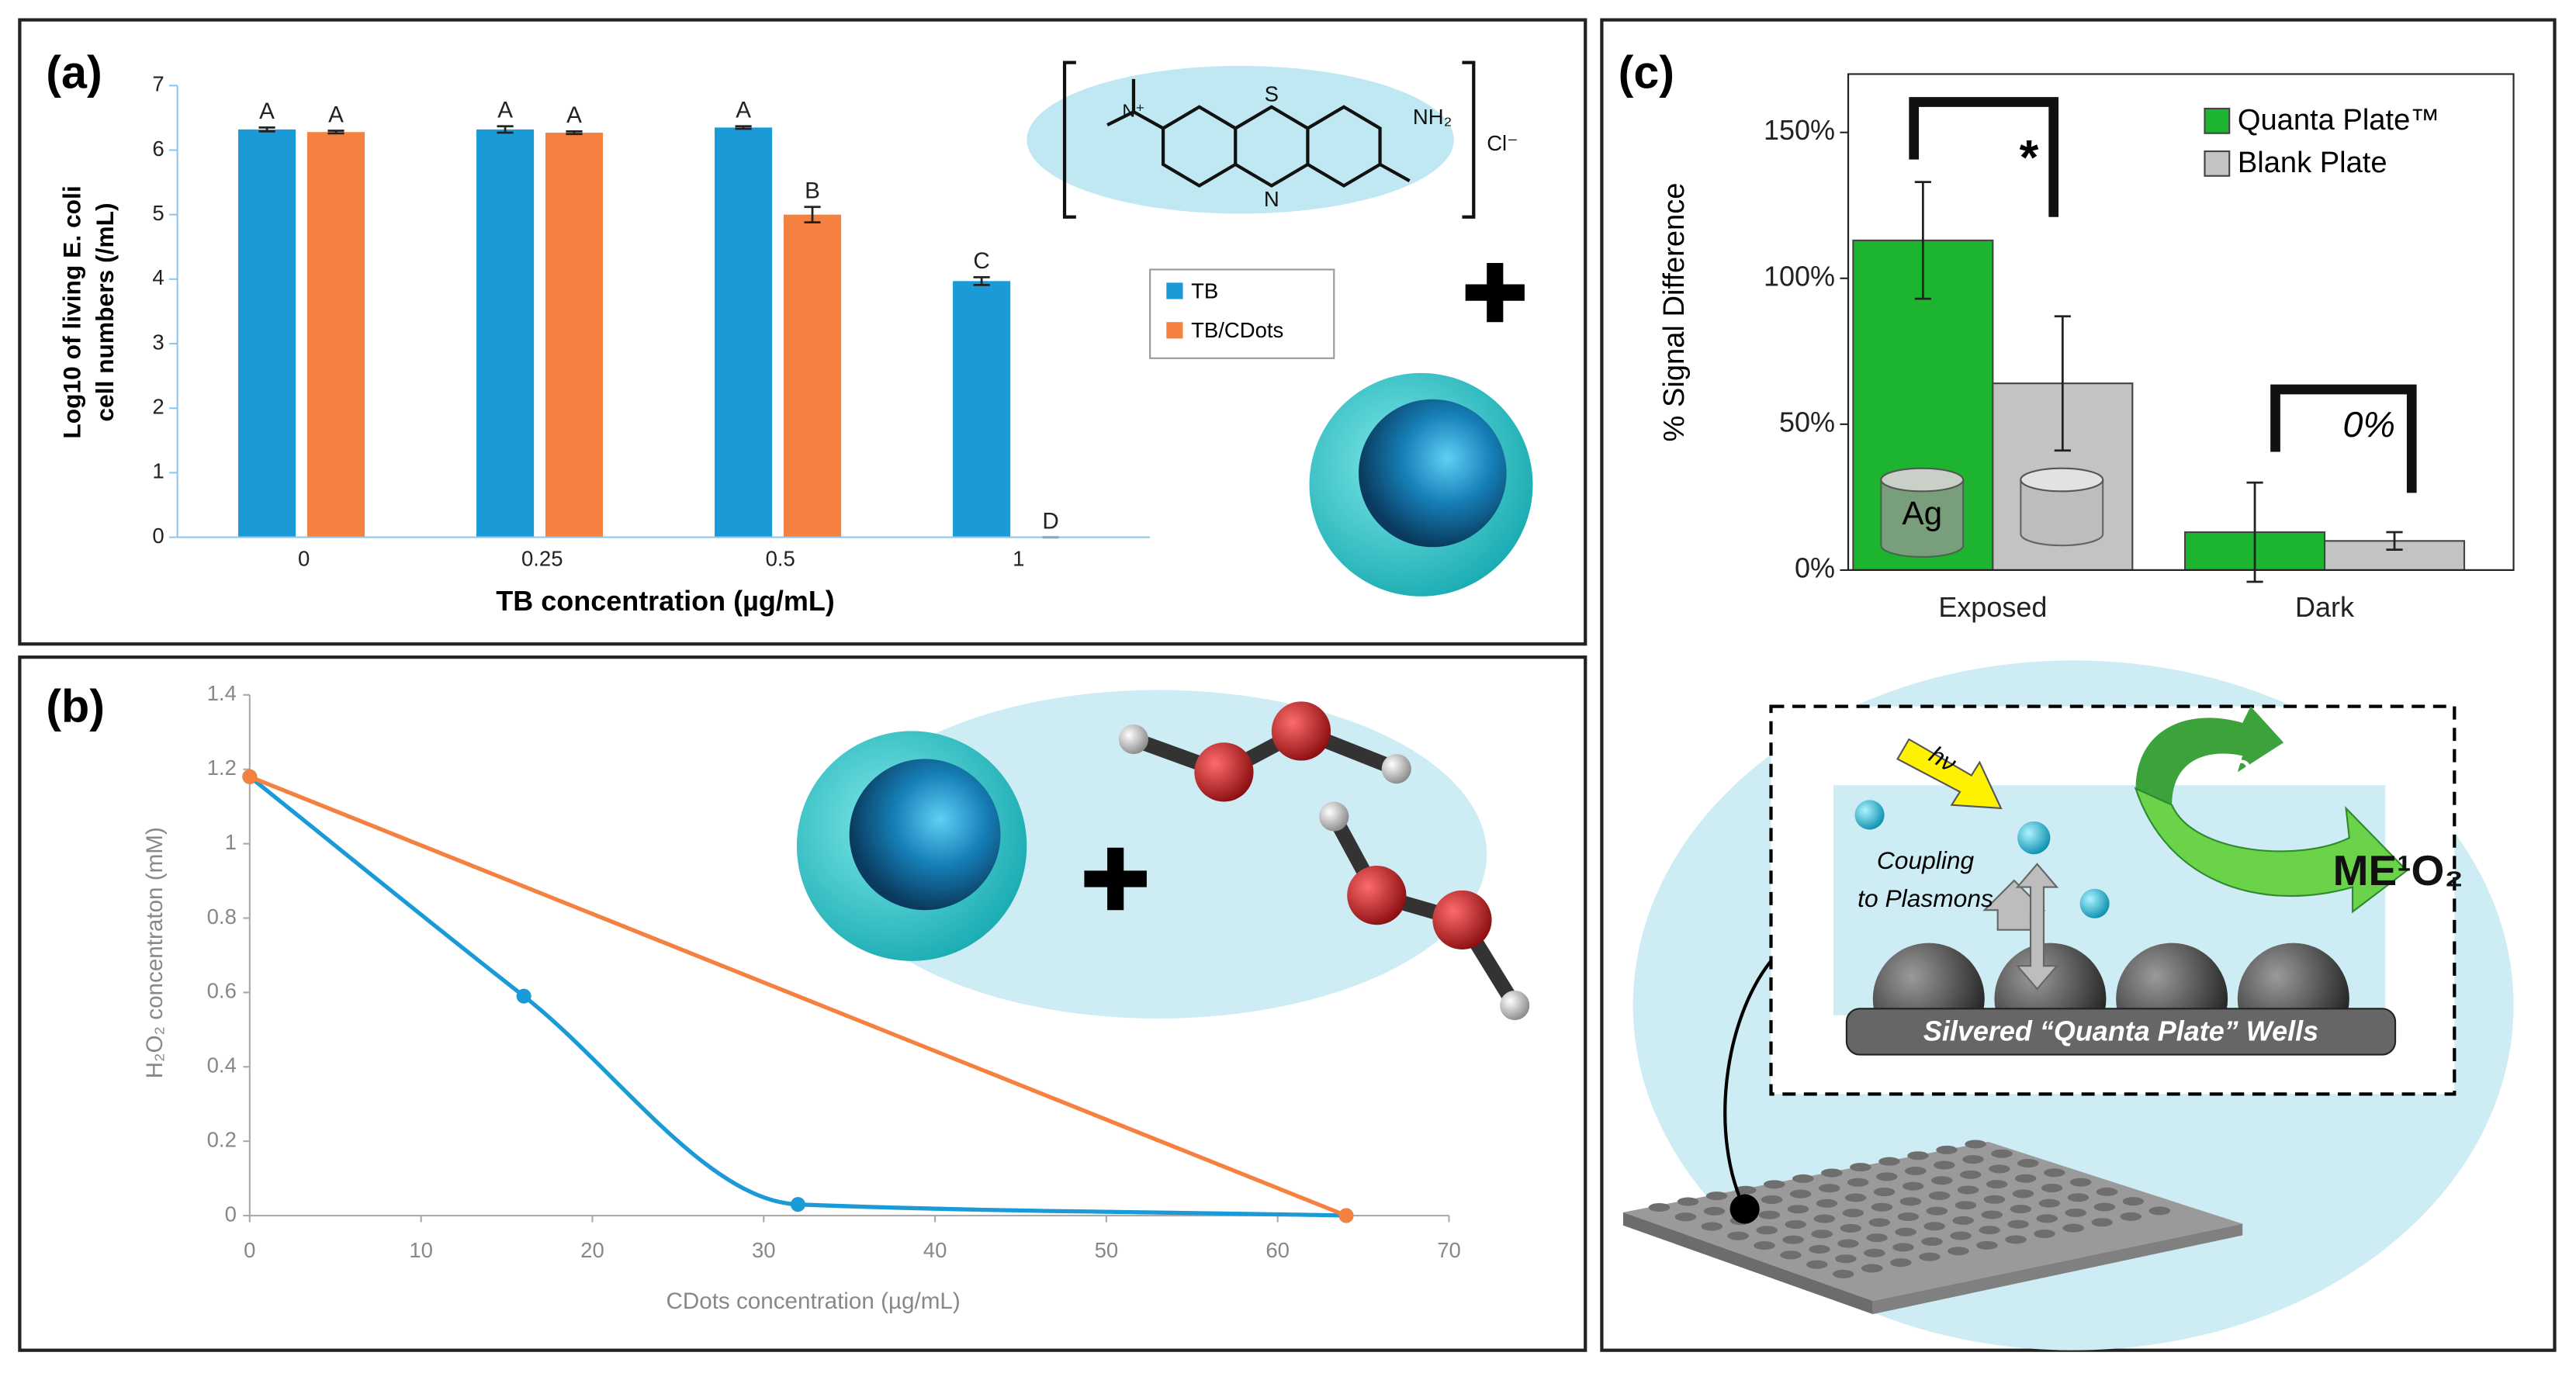 This screenshot has height=1380, width=2576. I want to click on x-axis-label: CDots concentration (µg/mL), so click(813, 1301).